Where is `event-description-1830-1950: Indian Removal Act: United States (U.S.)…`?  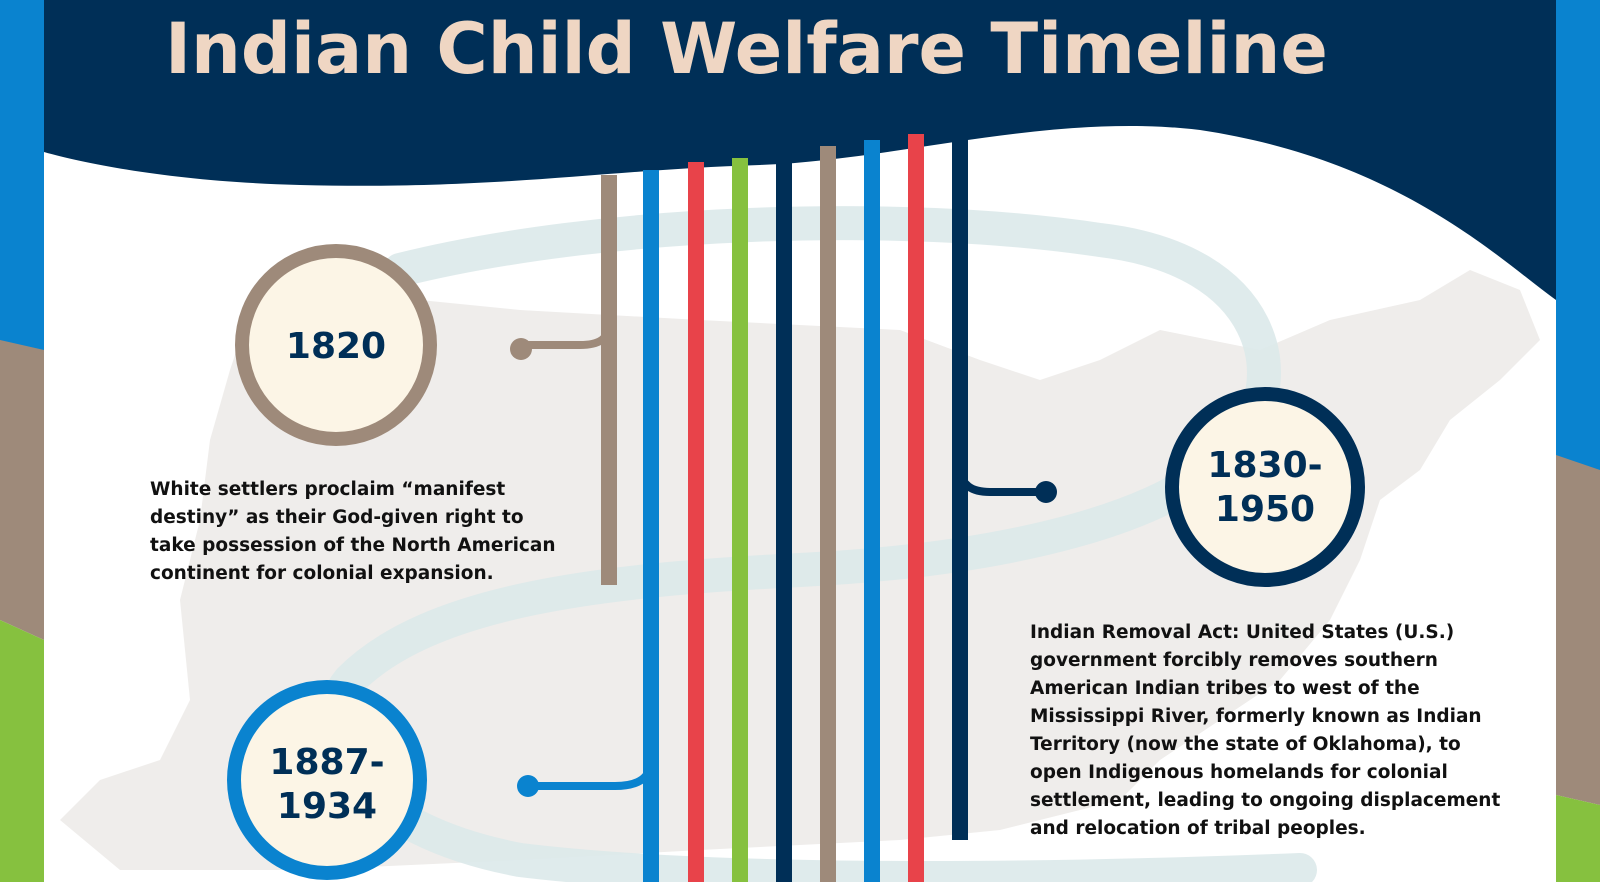
event-description-1830-1950: Indian Removal Act: United States (U.S.)… is located at coordinates (1267, 731).